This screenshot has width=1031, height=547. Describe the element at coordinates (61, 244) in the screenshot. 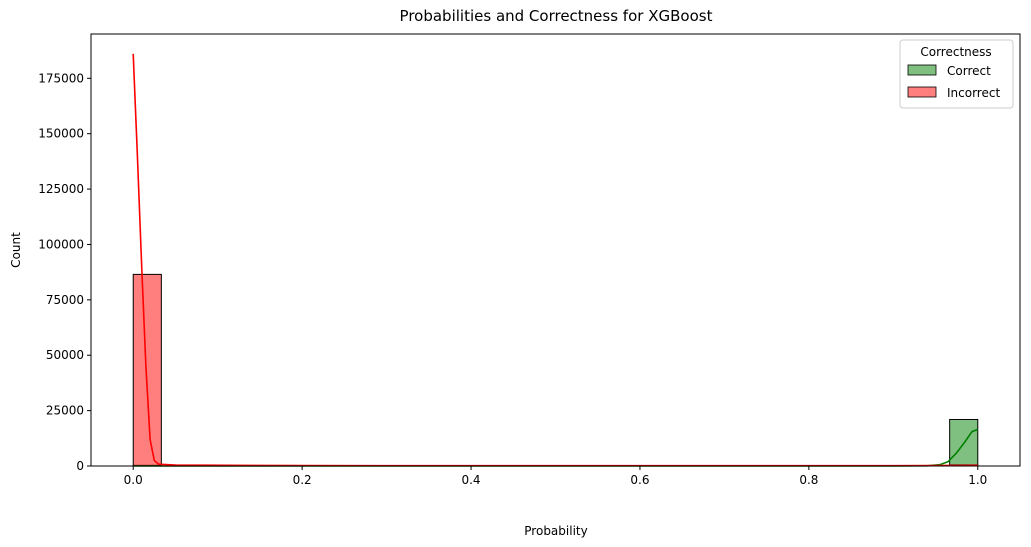

I see `y-tick-label: 100000` at that location.